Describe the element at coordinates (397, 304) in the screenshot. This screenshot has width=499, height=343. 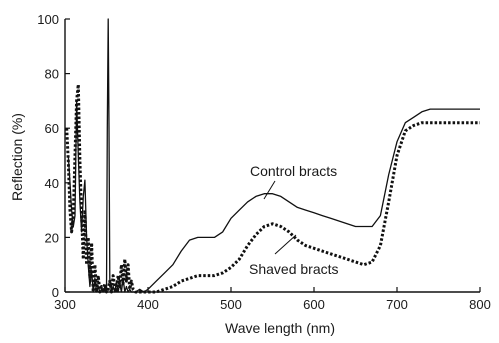
I see `x-tick-label: 700` at that location.